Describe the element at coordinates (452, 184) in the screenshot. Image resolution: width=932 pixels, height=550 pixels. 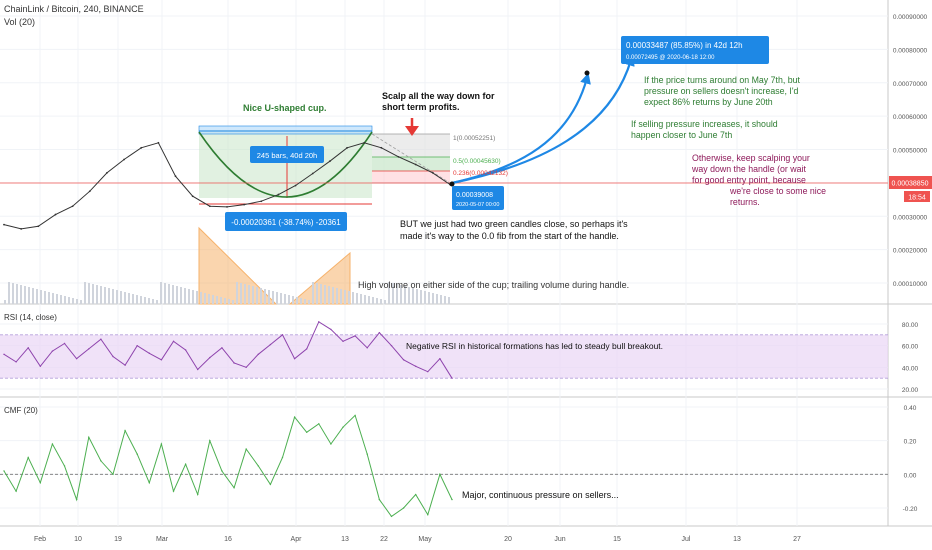
I see `fib-origin-point` at that location.